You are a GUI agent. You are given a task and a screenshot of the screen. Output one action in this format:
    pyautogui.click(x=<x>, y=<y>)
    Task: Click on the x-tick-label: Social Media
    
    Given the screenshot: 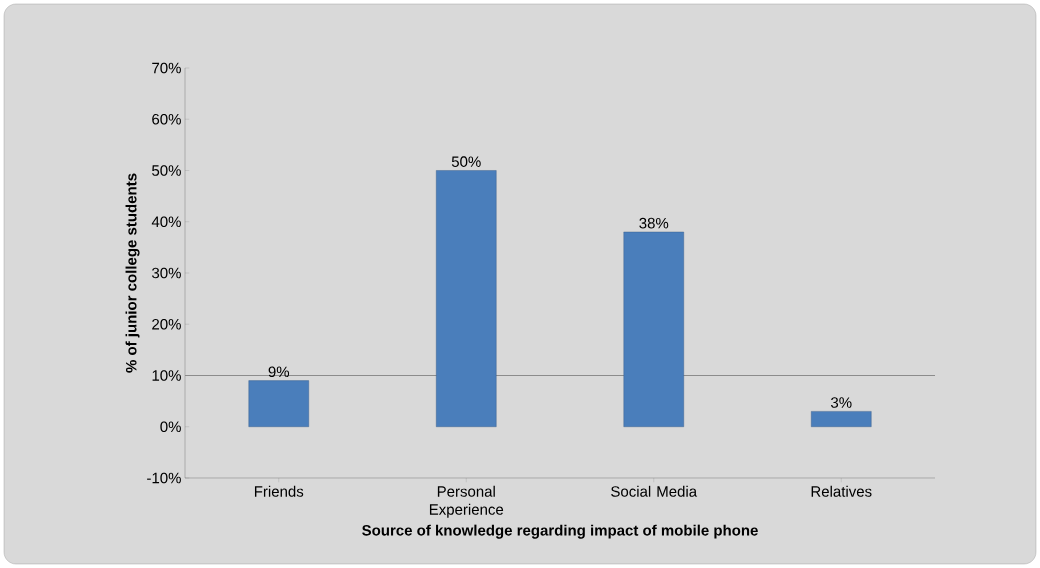 What is the action you would take?
    pyautogui.click(x=654, y=491)
    